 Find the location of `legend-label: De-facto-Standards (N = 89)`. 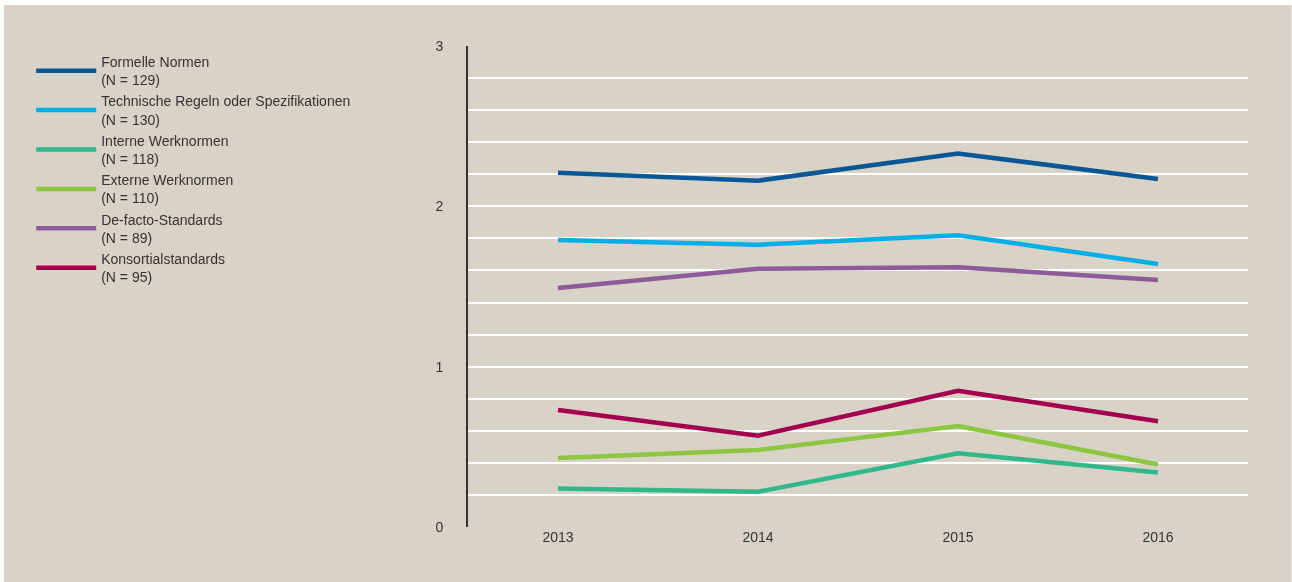

legend-label: De-facto-Standards (N = 89) is located at coordinates (162, 228).